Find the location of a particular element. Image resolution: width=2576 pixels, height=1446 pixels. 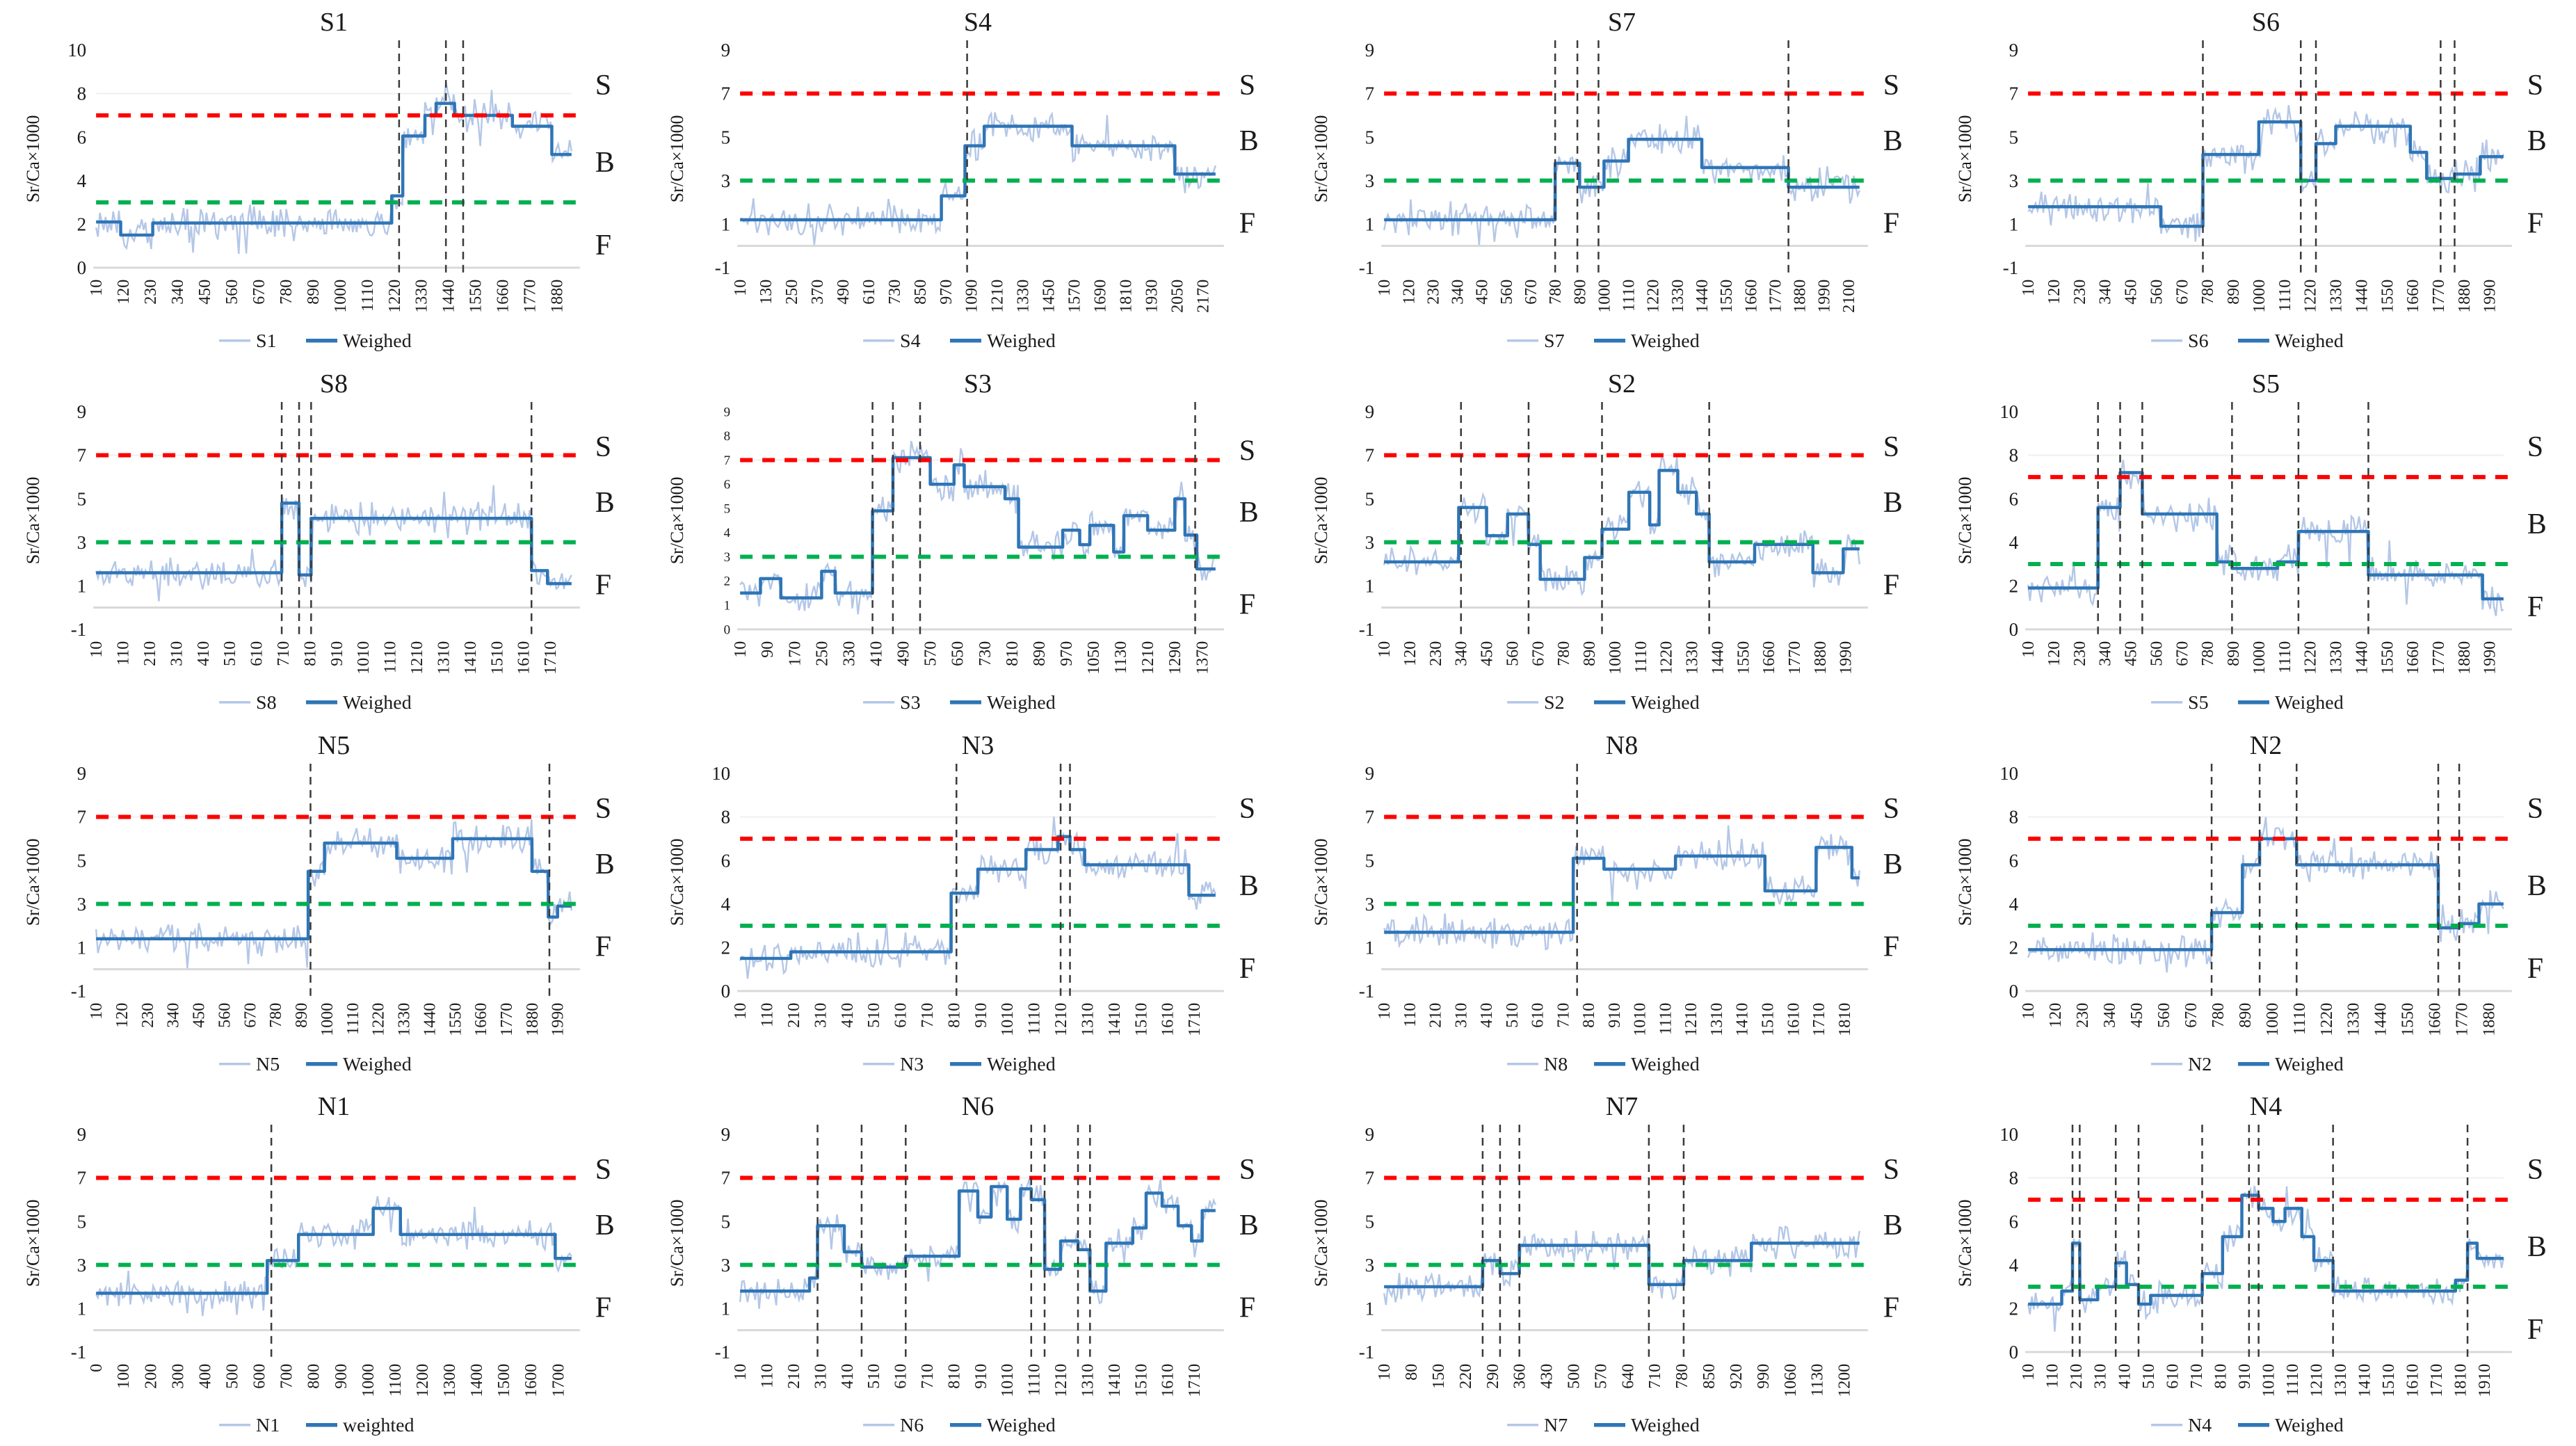

x-tick-label: 1550 is located at coordinates (2408, 1019).